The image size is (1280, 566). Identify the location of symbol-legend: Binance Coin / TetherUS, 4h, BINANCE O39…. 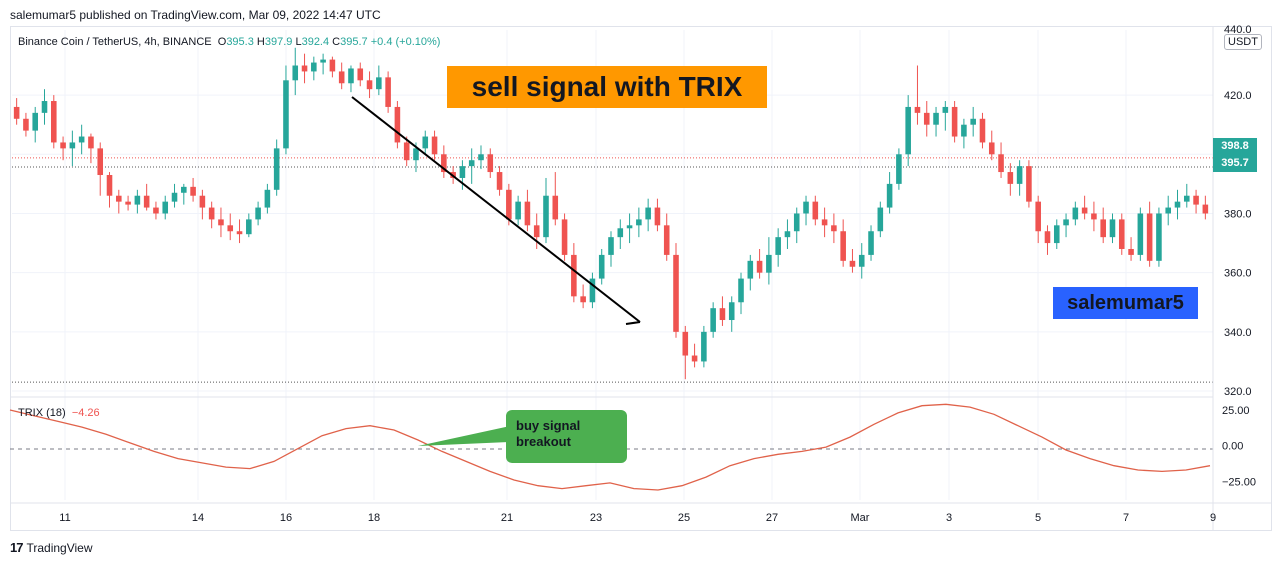
(229, 42).